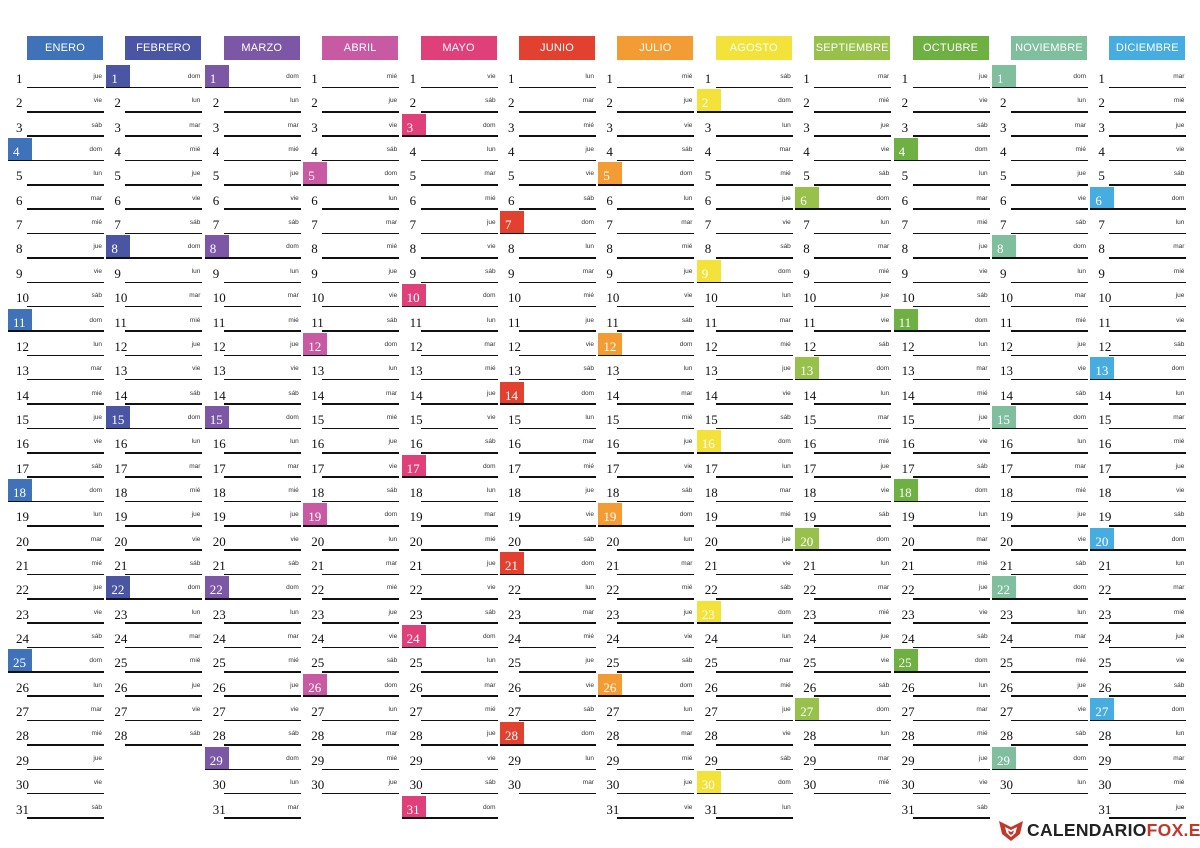 The image size is (1200, 848). What do you see at coordinates (843, 149) in the screenshot?
I see `day-row: 4 vie` at bounding box center [843, 149].